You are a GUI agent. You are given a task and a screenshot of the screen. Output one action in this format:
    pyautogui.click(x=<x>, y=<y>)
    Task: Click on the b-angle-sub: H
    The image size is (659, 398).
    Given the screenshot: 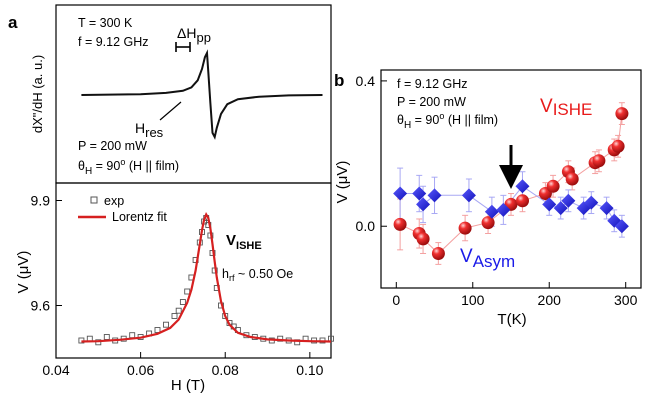 What is the action you would take?
    pyautogui.click(x=407, y=125)
    